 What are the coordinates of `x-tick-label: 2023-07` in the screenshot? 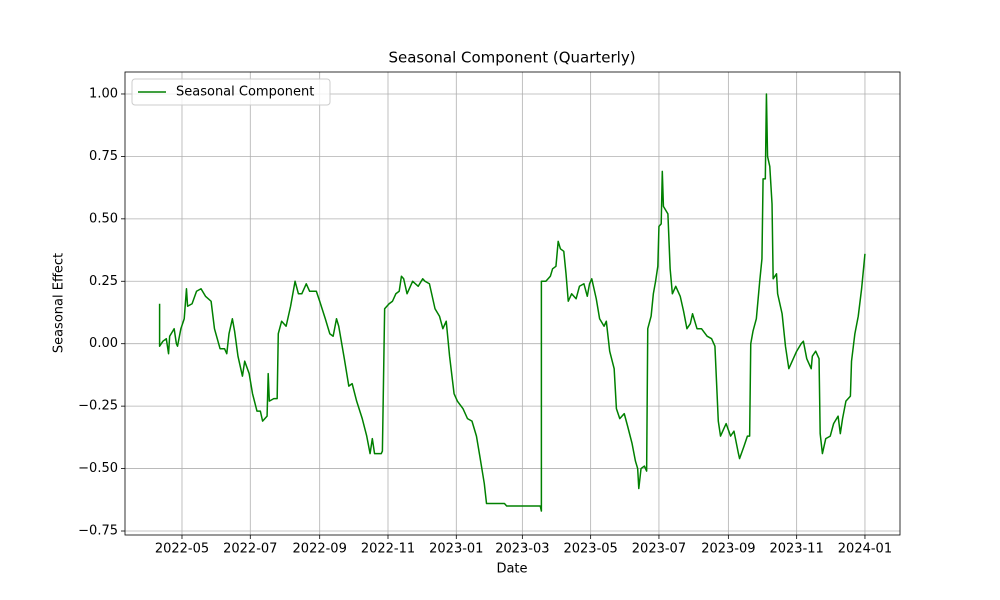 It's located at (659, 549).